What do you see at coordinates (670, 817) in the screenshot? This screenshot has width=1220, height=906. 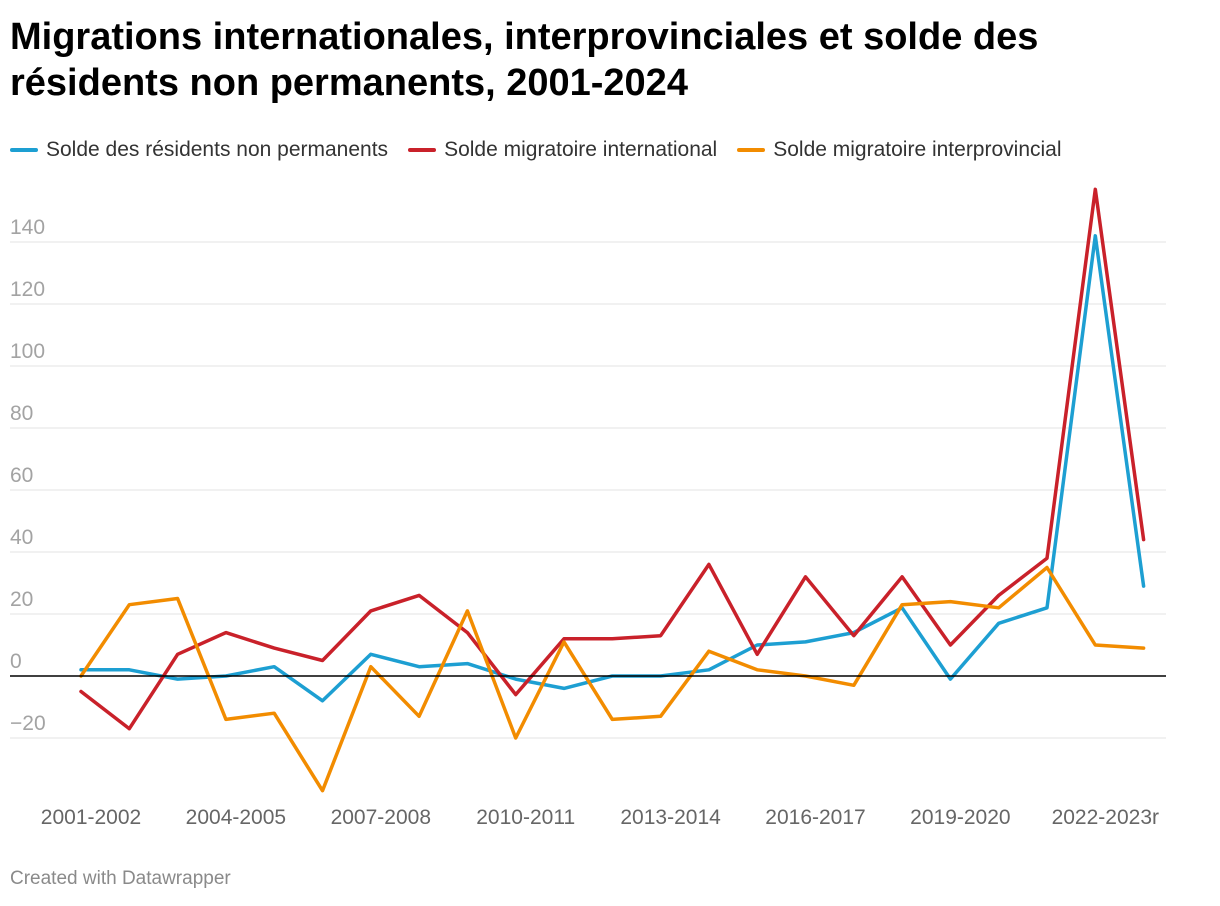 I see `x-tick-label: 2013-2014` at bounding box center [670, 817].